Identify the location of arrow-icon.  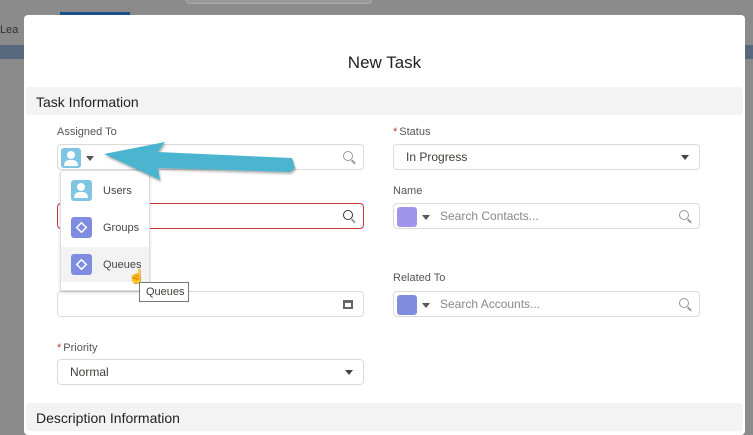
(199, 161).